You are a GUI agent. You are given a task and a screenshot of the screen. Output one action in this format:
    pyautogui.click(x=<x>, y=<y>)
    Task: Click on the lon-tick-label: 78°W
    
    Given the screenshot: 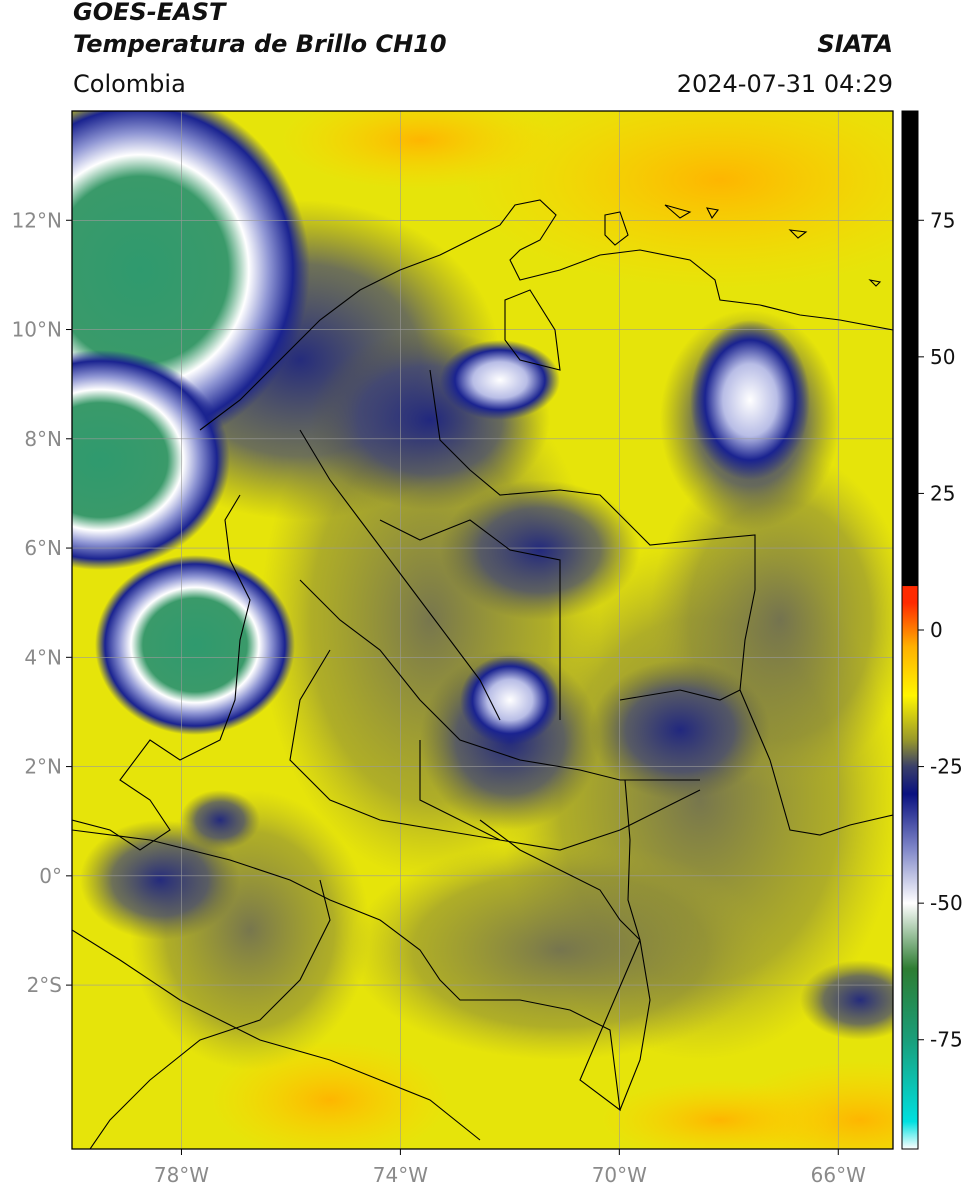 What is the action you would take?
    pyautogui.click(x=181, y=1175)
    